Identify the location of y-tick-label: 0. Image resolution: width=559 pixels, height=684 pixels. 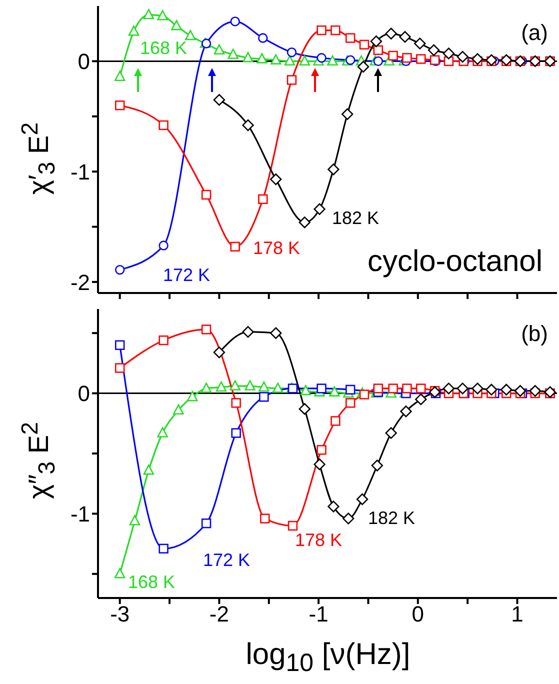
(84, 61).